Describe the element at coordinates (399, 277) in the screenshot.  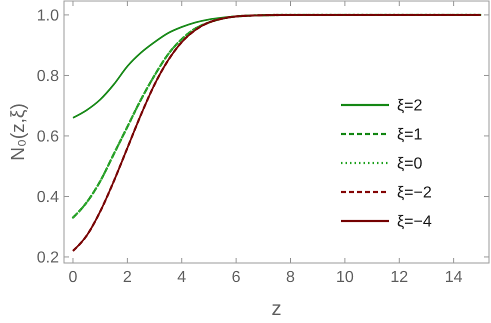
I see `x-tick-label: 12` at that location.